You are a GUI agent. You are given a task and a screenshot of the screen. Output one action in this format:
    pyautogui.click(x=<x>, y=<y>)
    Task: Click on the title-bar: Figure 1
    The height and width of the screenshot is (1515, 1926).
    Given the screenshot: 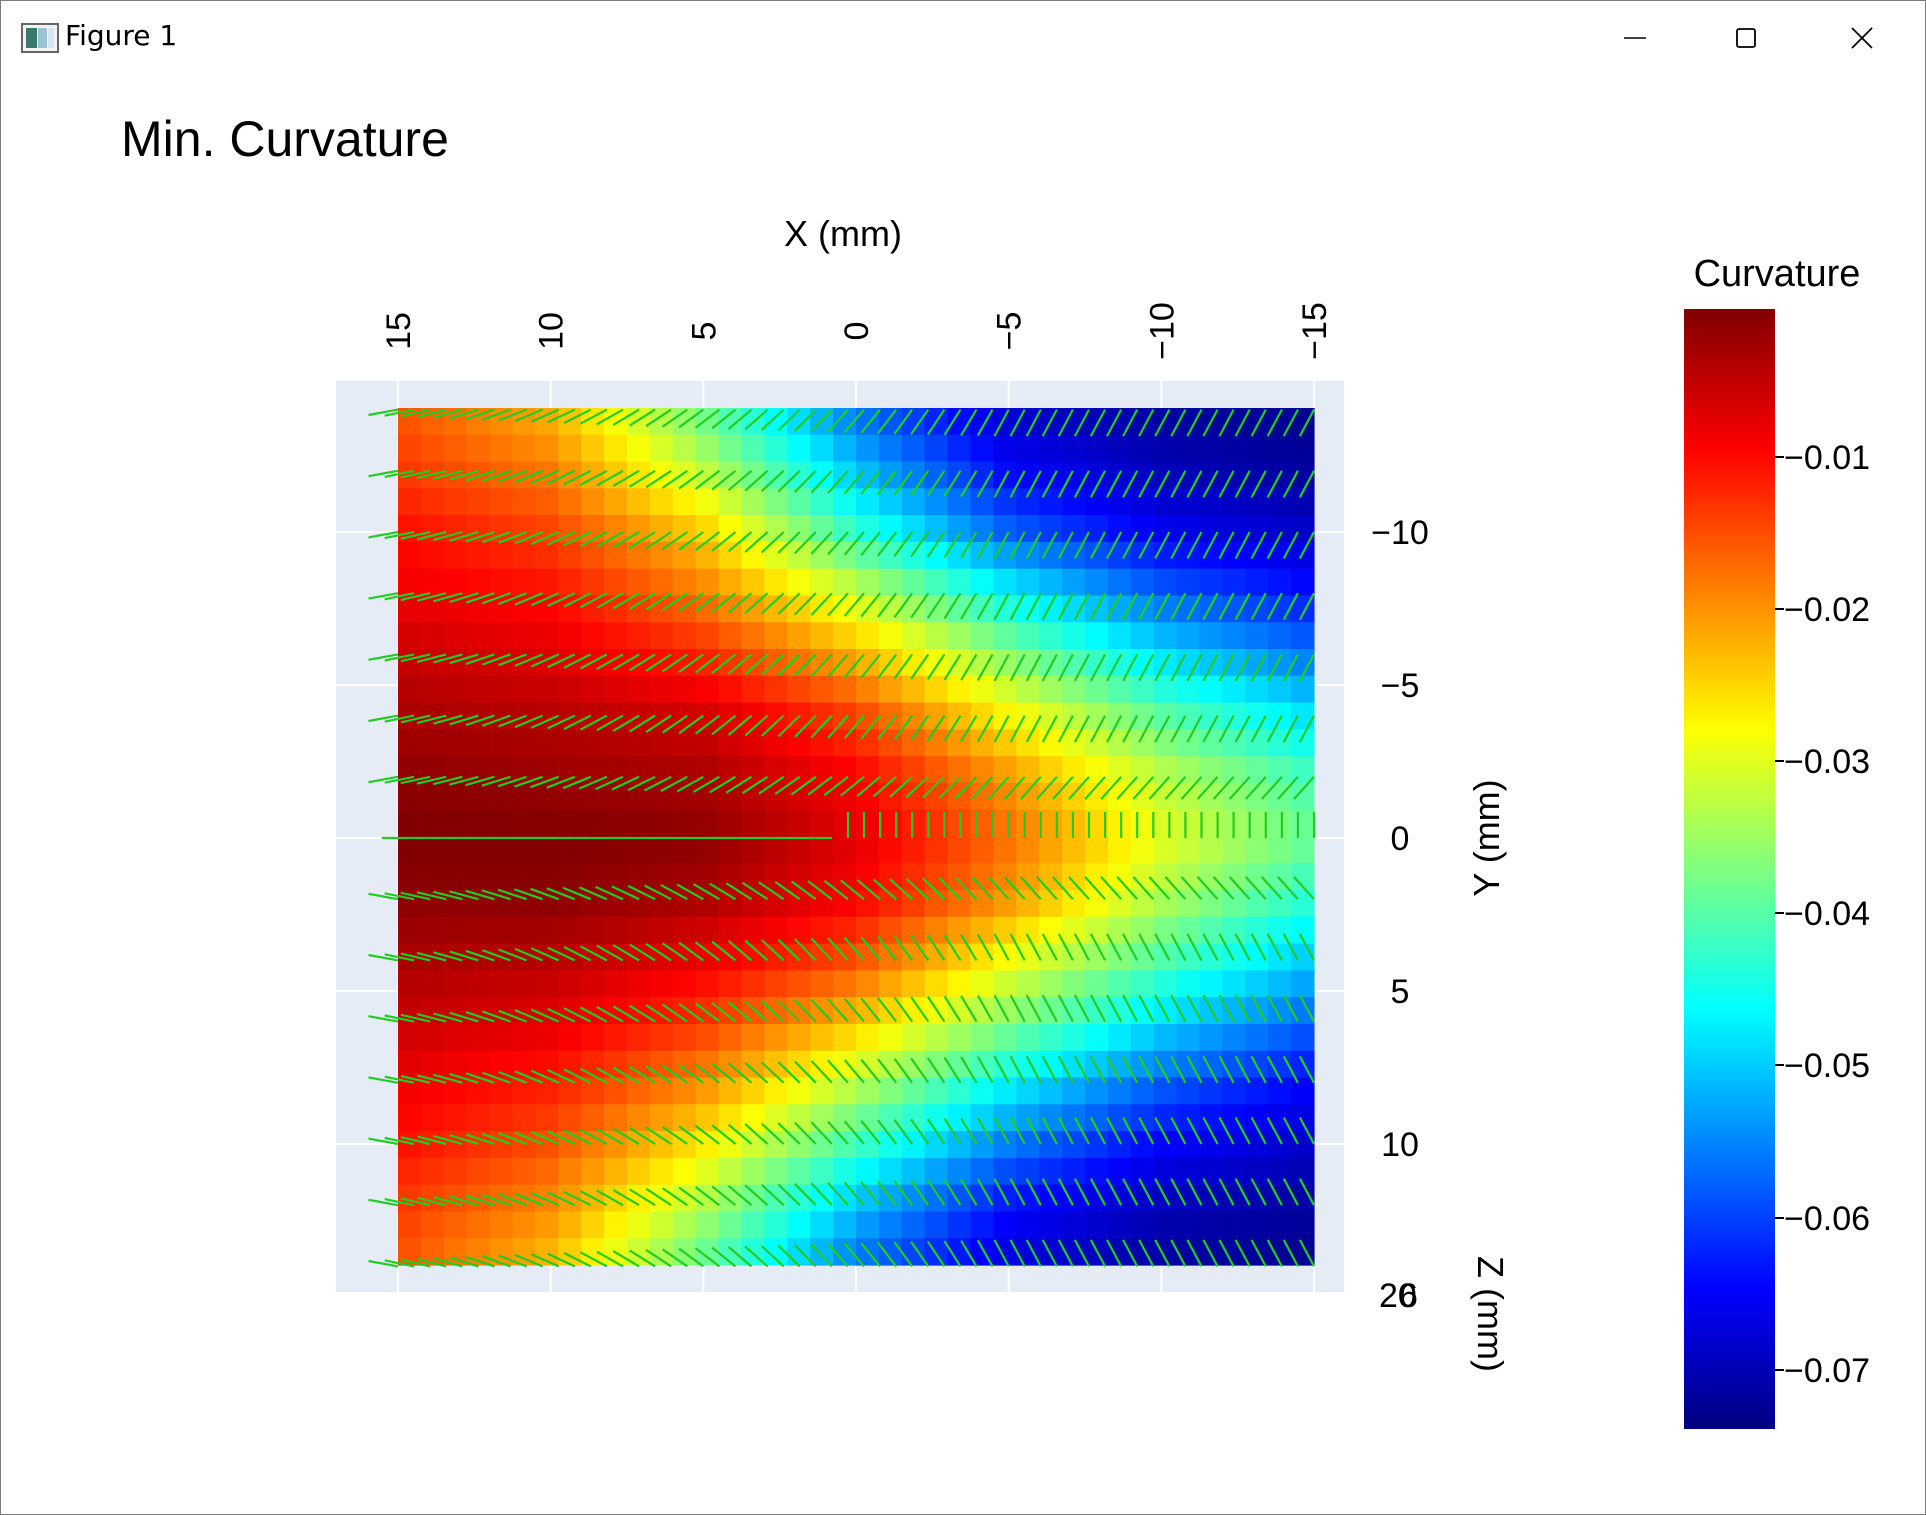 What is the action you would take?
    pyautogui.click(x=963, y=38)
    